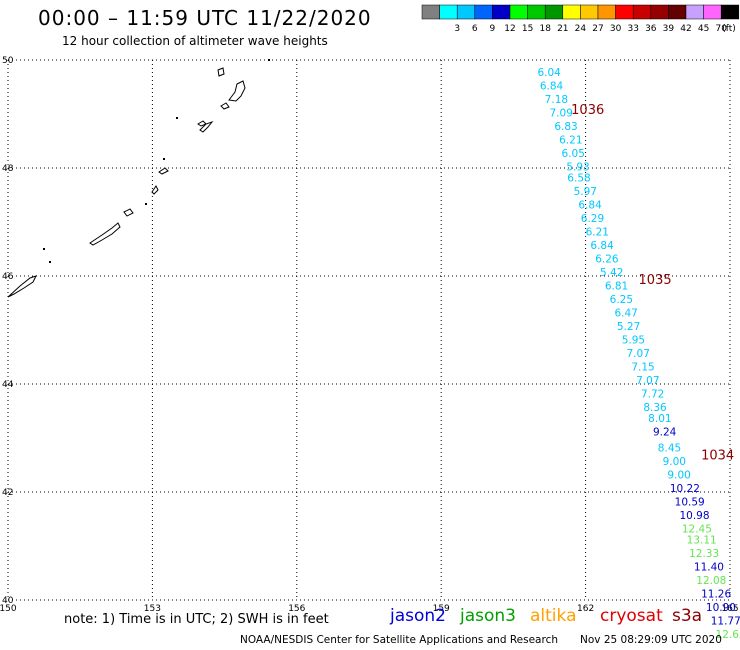 This screenshot has width=740, height=650. Describe the element at coordinates (8, 169) in the screenshot. I see `lat-tick-label: 48` at that location.